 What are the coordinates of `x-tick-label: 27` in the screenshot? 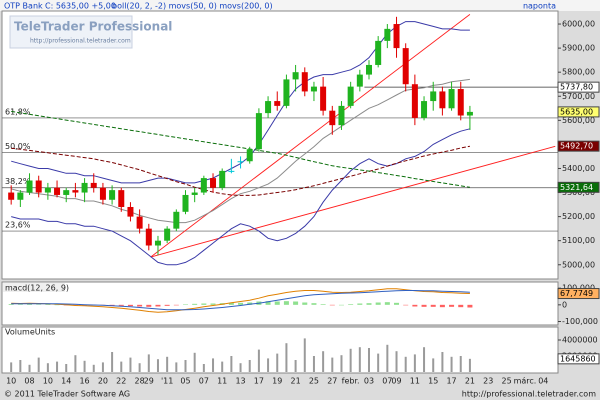 It's located at (332, 381).